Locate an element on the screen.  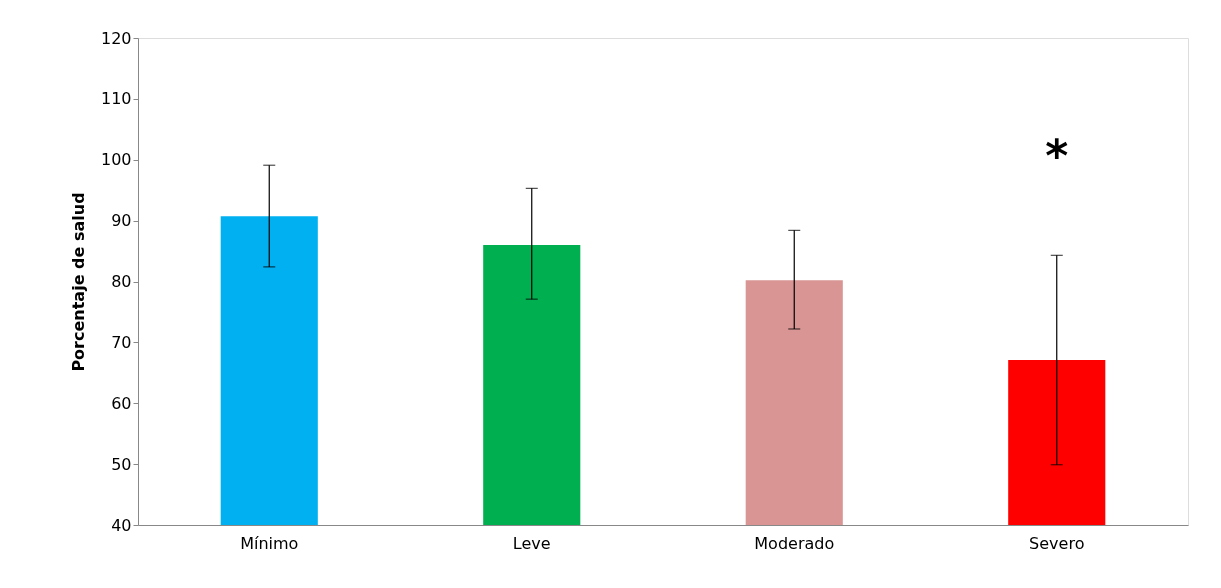
y-tick-label: 80 is located at coordinates (121, 281).